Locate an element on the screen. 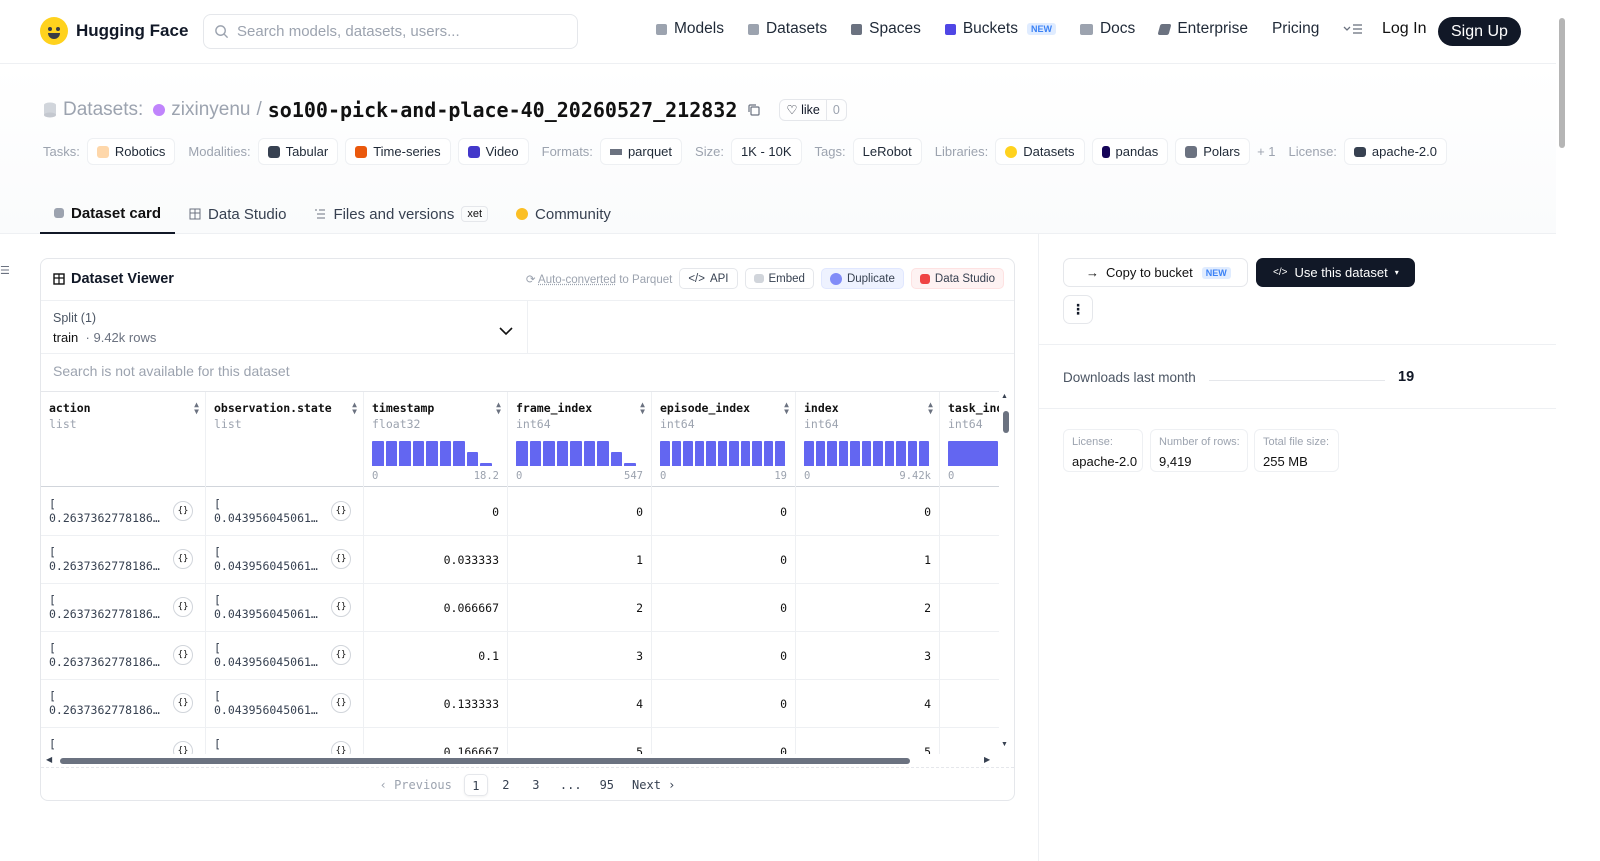 The image size is (1600, 861). embed-button: Embed is located at coordinates (779, 278).